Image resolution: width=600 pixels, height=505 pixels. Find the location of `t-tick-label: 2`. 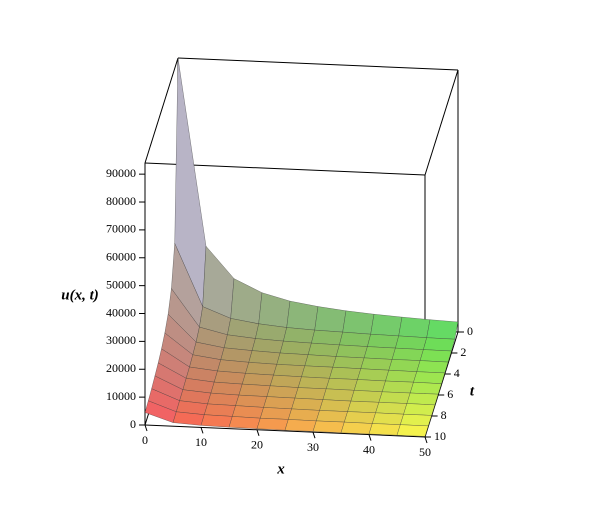

t-tick-label: 2 is located at coordinates (463, 352).